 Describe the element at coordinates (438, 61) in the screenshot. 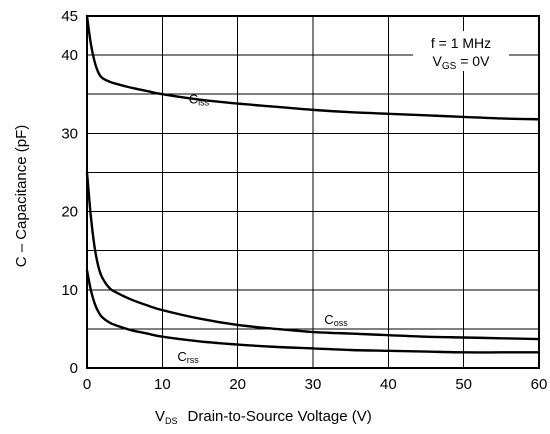

I see `annotation-vgs-main: V` at that location.